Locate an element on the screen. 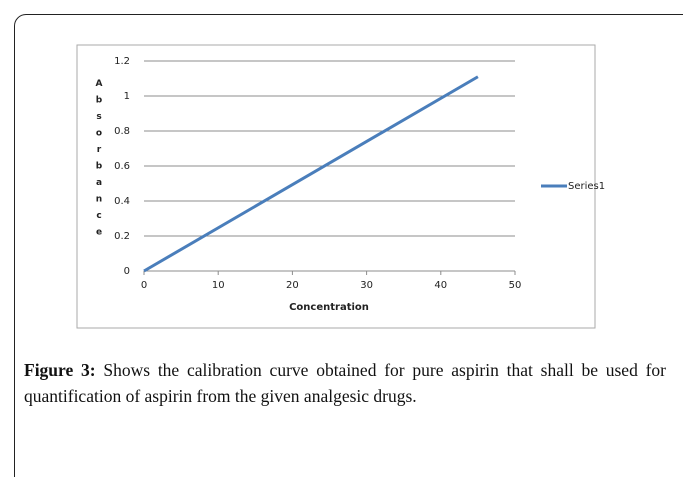  y-axis-label: Absorbance is located at coordinates (99, 161).